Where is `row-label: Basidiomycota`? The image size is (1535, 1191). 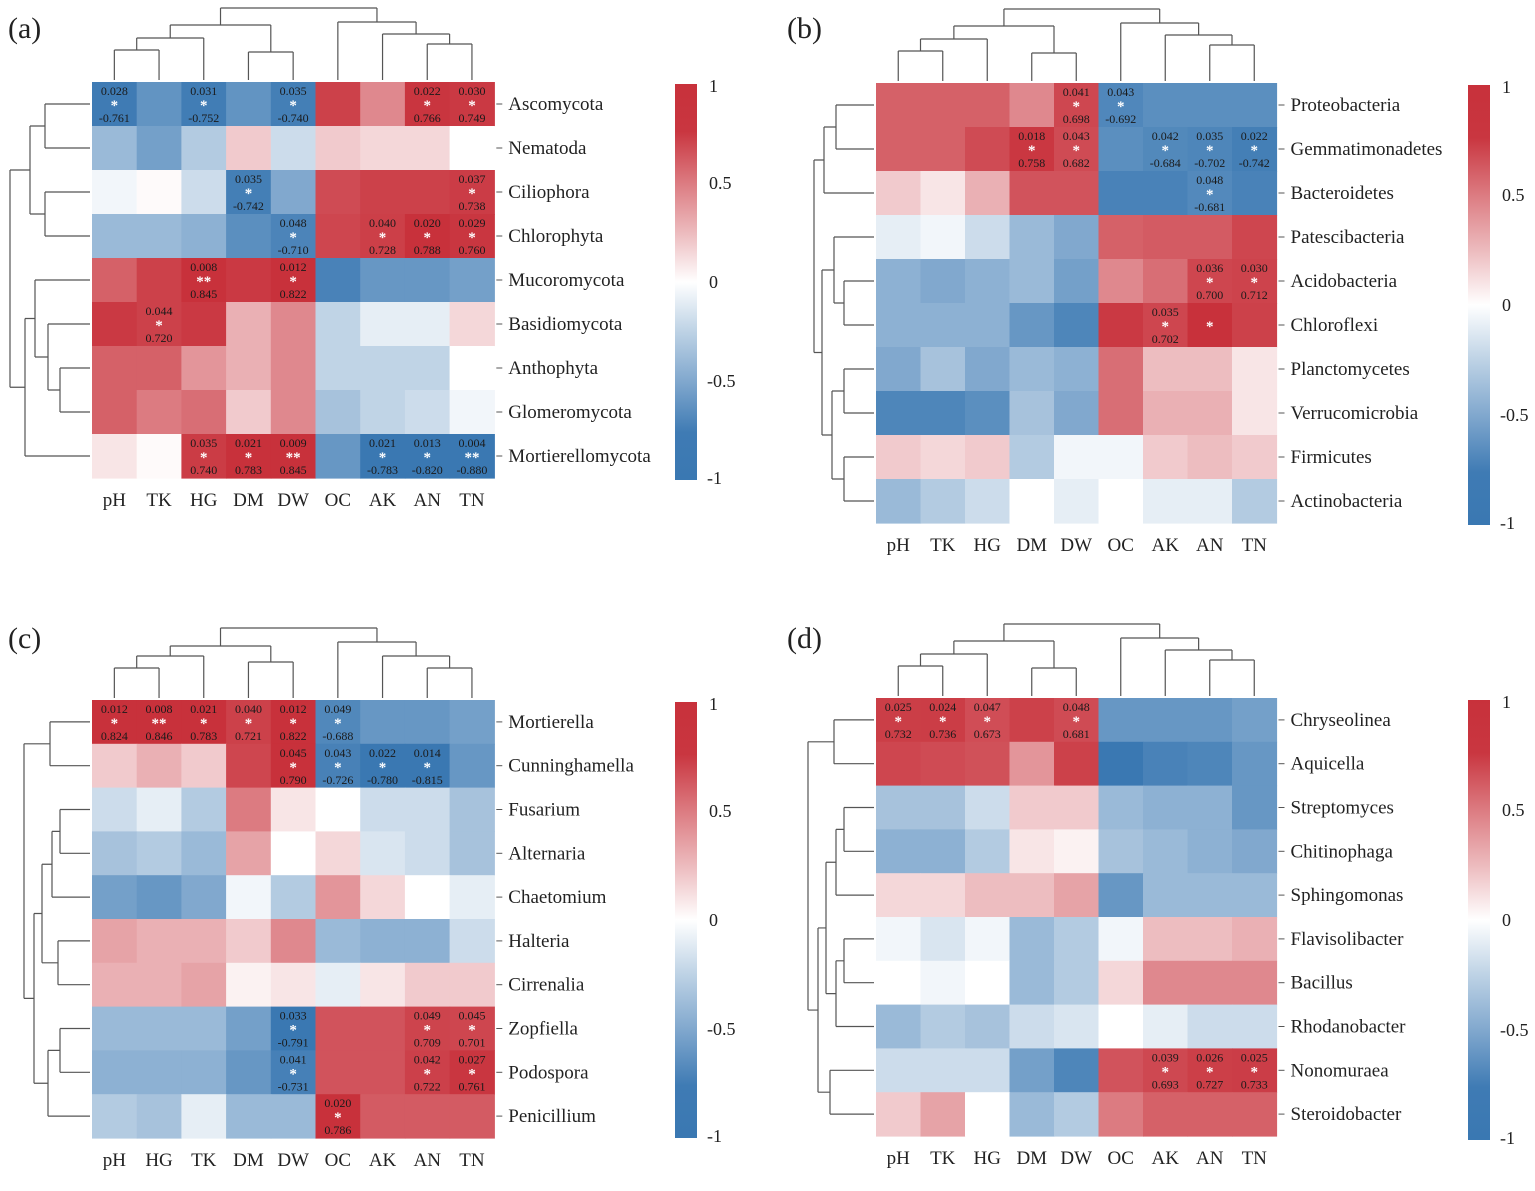
row-label: Basidiomycota is located at coordinates (565, 324).